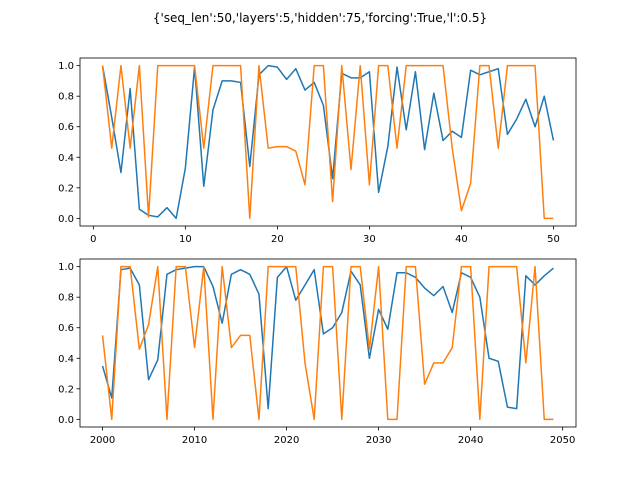  What do you see at coordinates (562, 440) in the screenshot?
I see `x-tick-label: 2050` at bounding box center [562, 440].